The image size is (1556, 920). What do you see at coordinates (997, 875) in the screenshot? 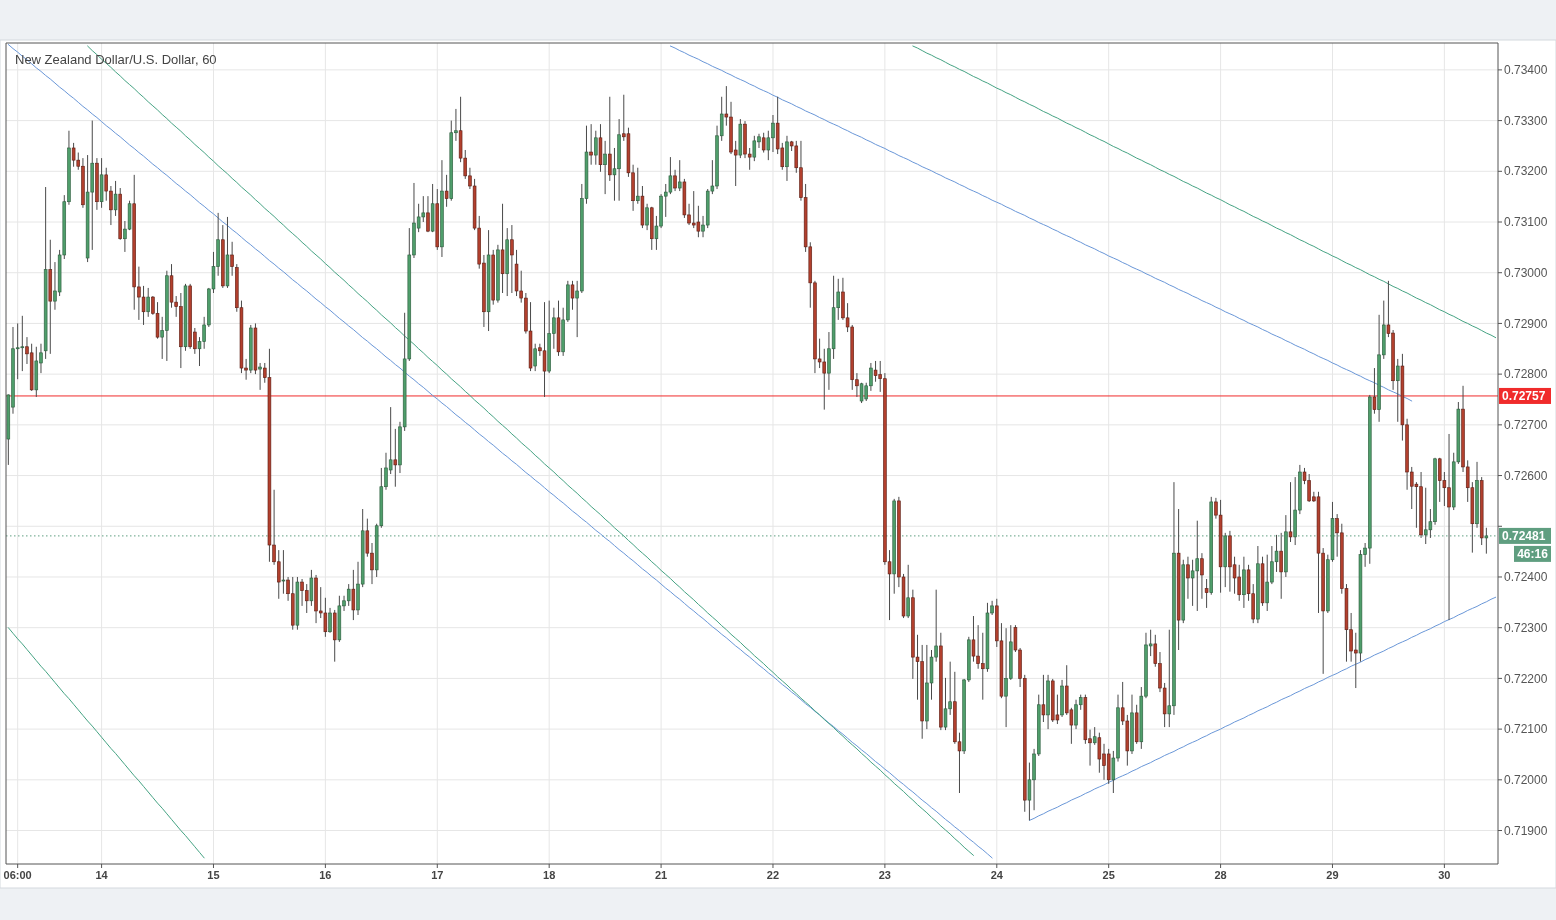
I see `x-tick-label: 24` at bounding box center [997, 875].